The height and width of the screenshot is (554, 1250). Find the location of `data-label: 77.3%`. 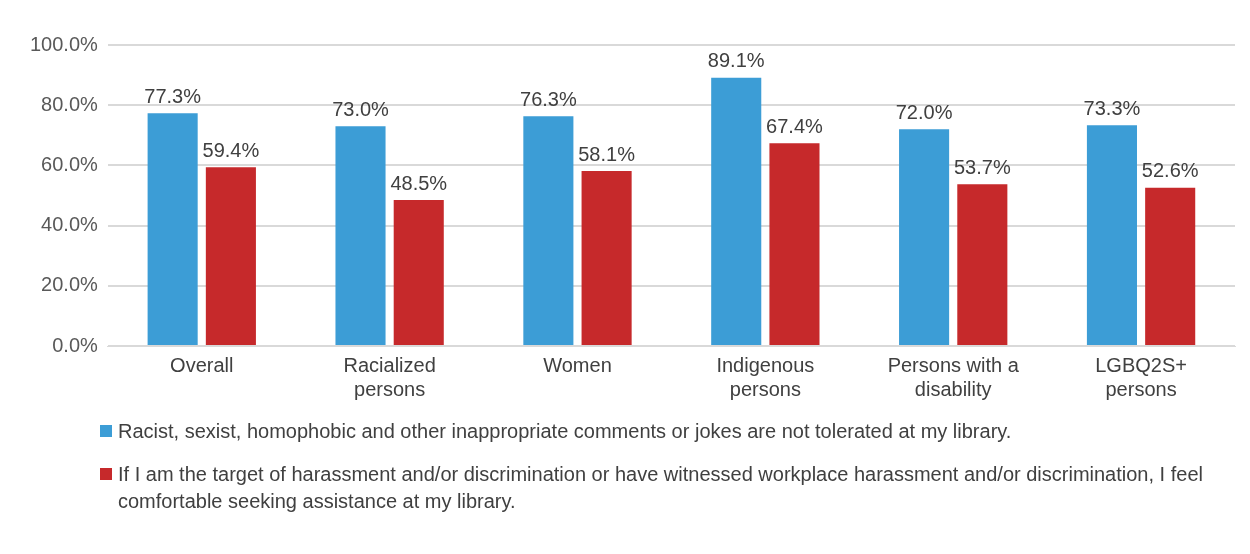

data-label: 77.3% is located at coordinates (173, 95).